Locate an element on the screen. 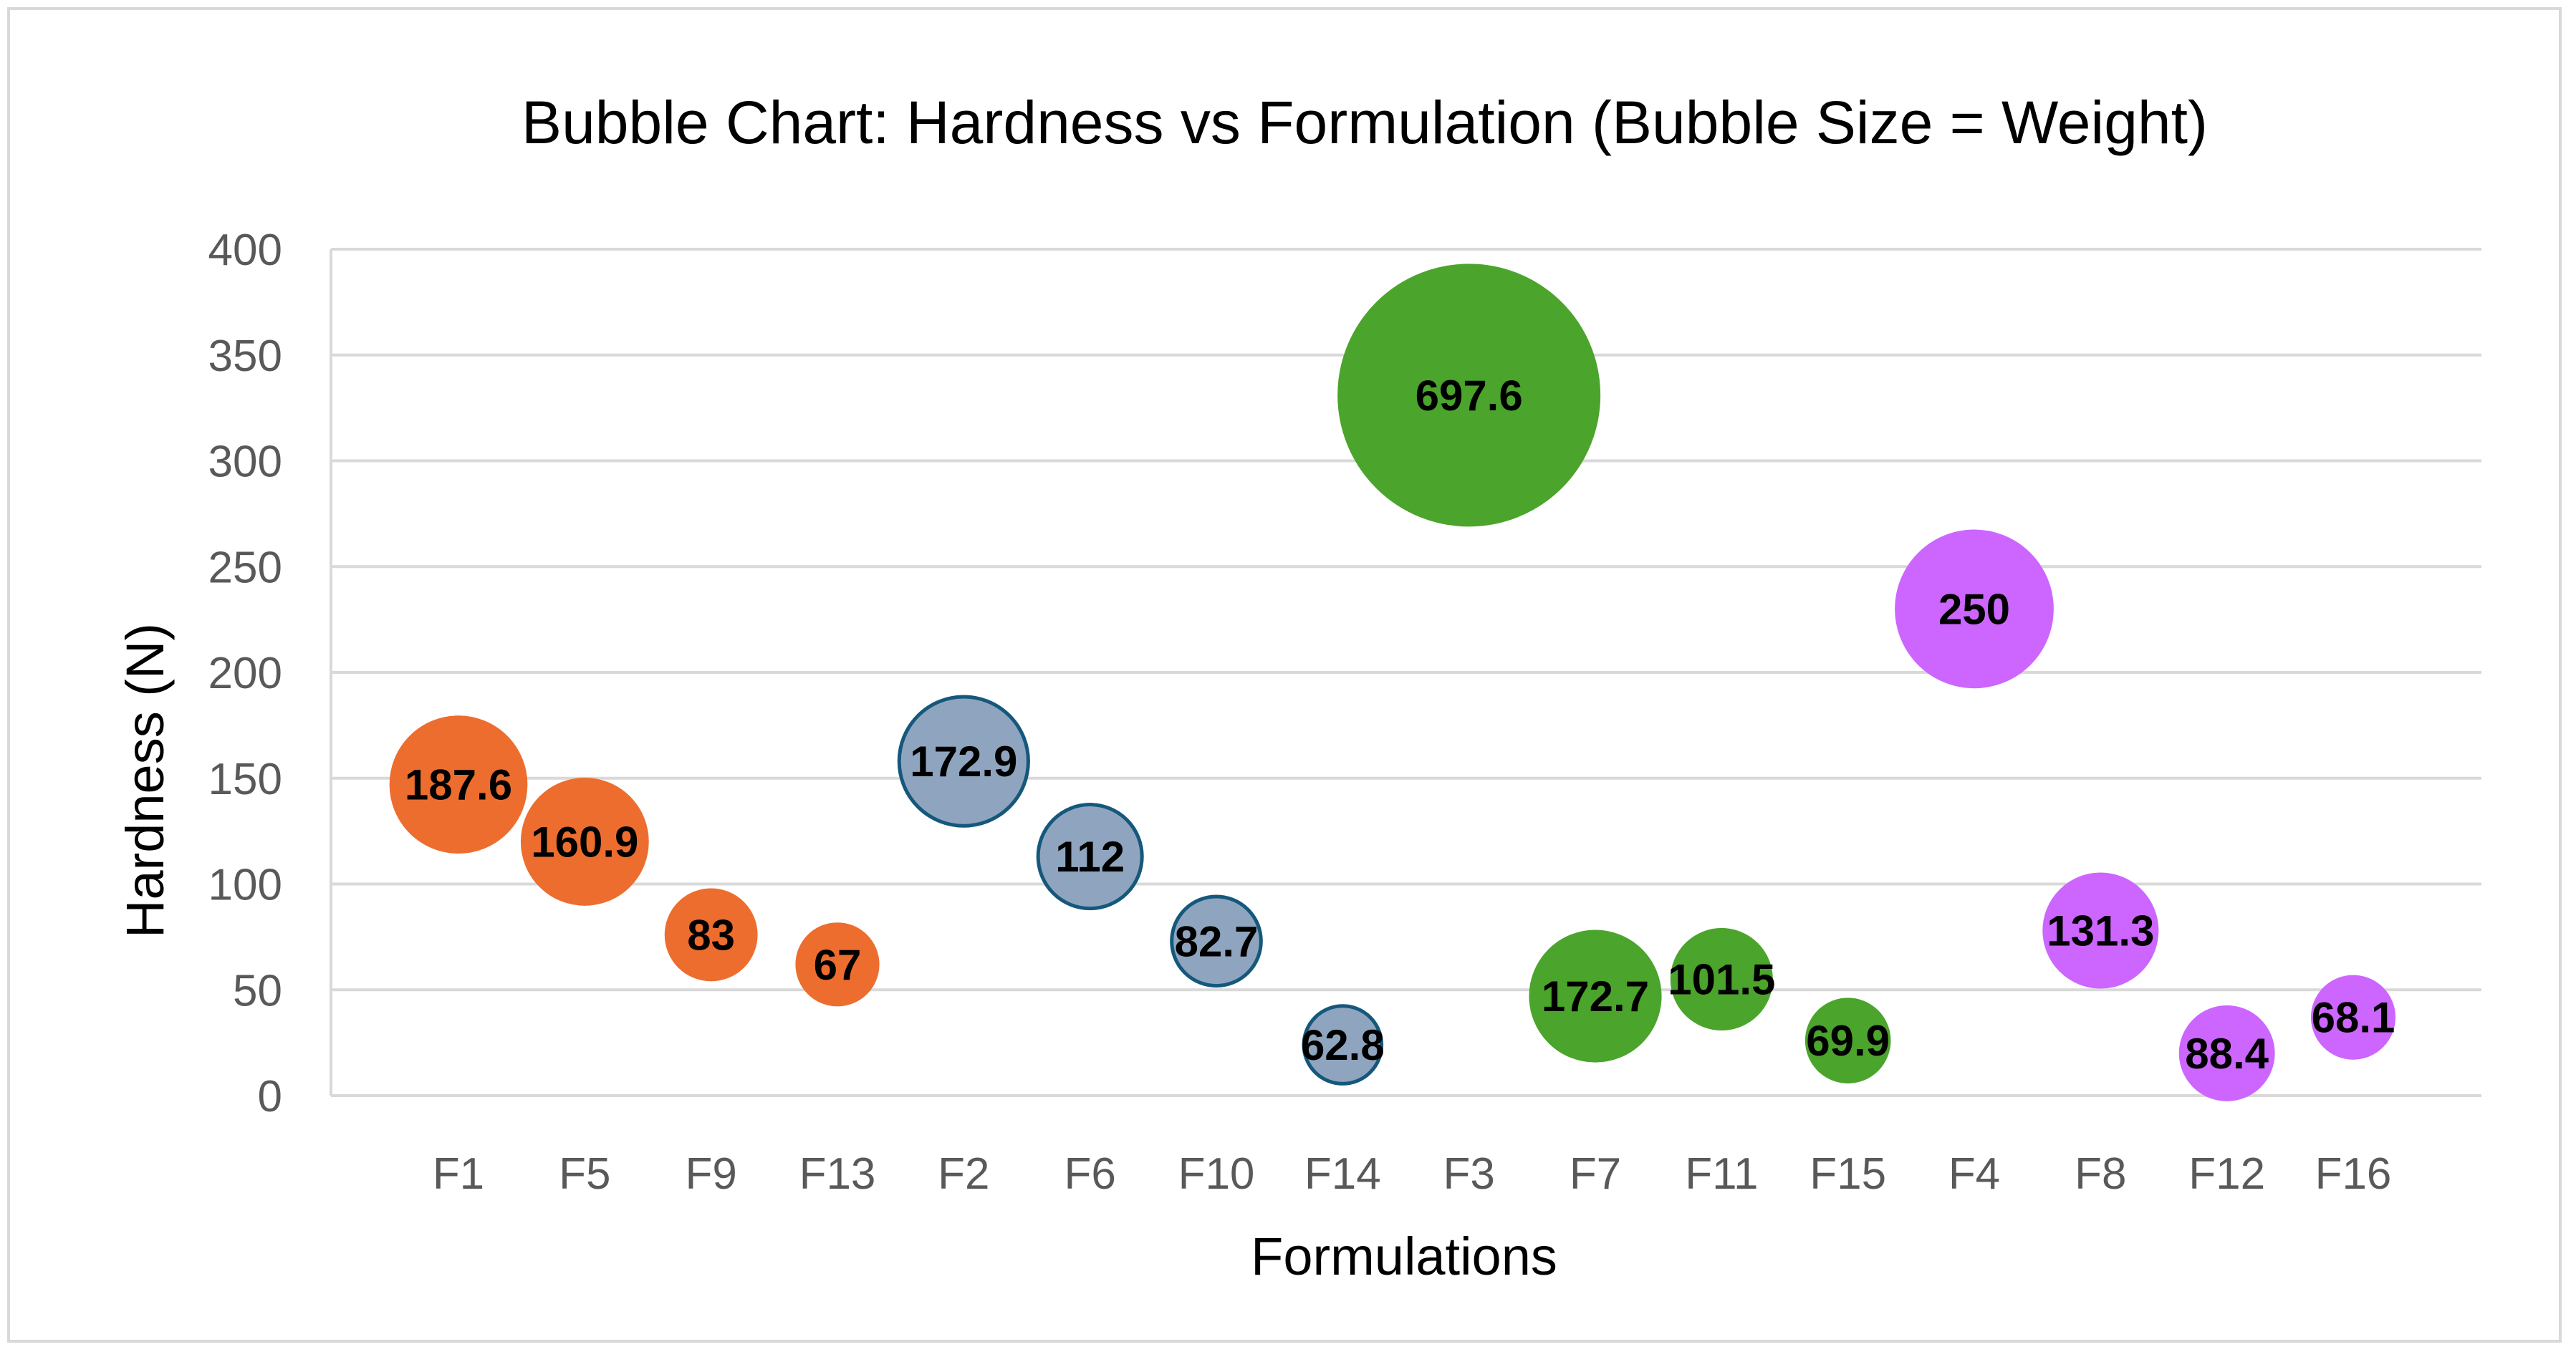 This screenshot has height=1357, width=2576. bubble-F9 is located at coordinates (711, 935).